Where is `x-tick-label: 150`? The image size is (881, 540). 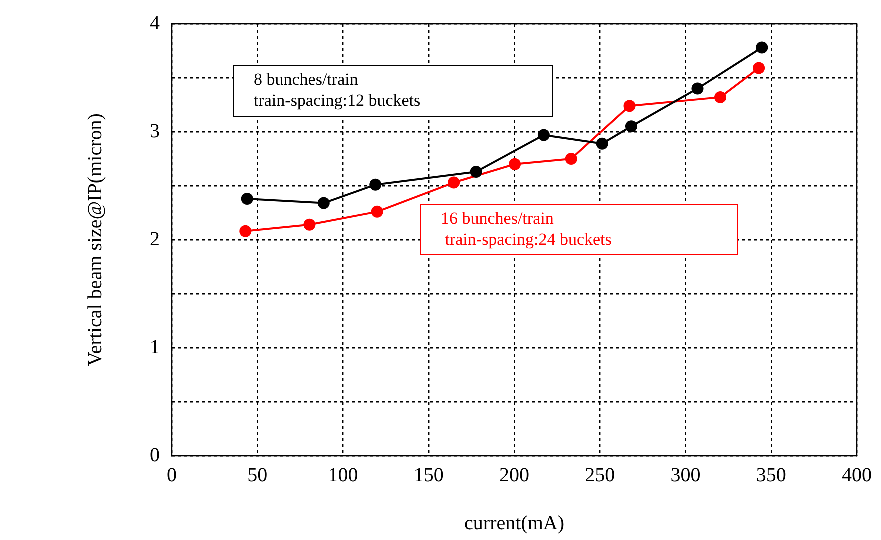 x-tick-label: 150 is located at coordinates (429, 475).